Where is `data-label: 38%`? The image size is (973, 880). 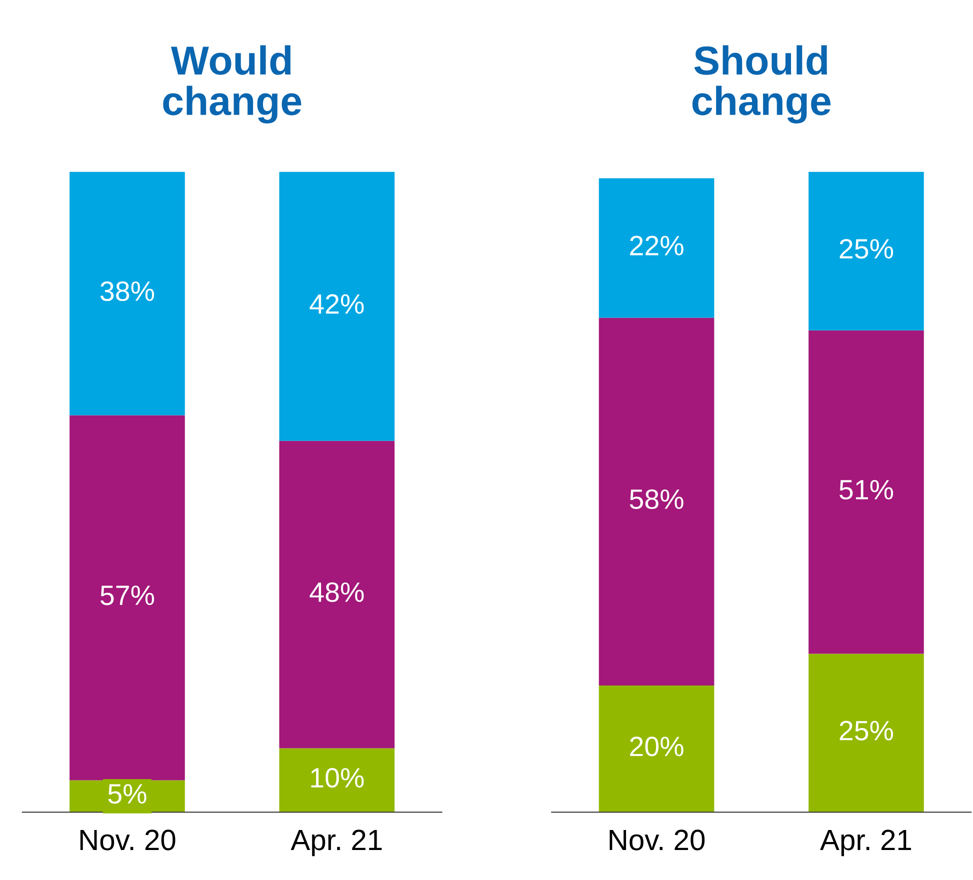 data-label: 38% is located at coordinates (127, 291).